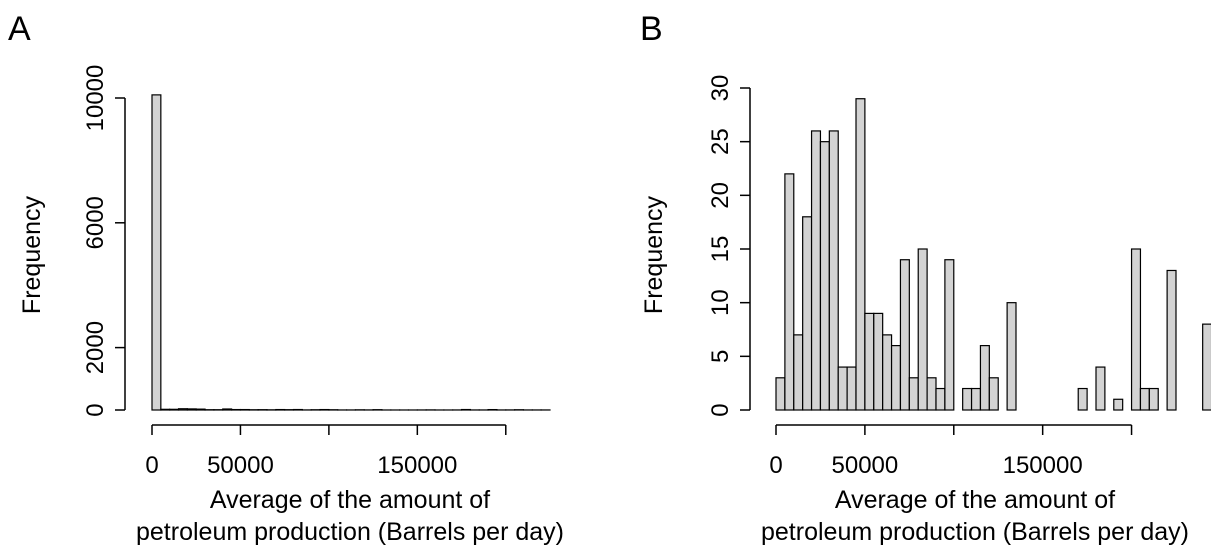 The height and width of the screenshot is (551, 1211). Describe the element at coordinates (151, 465) in the screenshot. I see `panel-a-x-tick-label: 0` at that location.